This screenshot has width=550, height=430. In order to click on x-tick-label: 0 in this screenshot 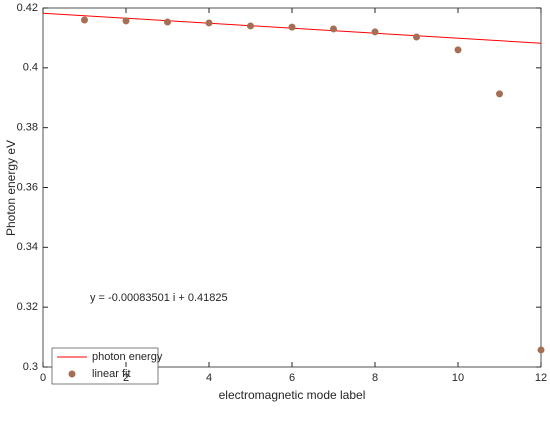, I will do `click(43, 378)`.